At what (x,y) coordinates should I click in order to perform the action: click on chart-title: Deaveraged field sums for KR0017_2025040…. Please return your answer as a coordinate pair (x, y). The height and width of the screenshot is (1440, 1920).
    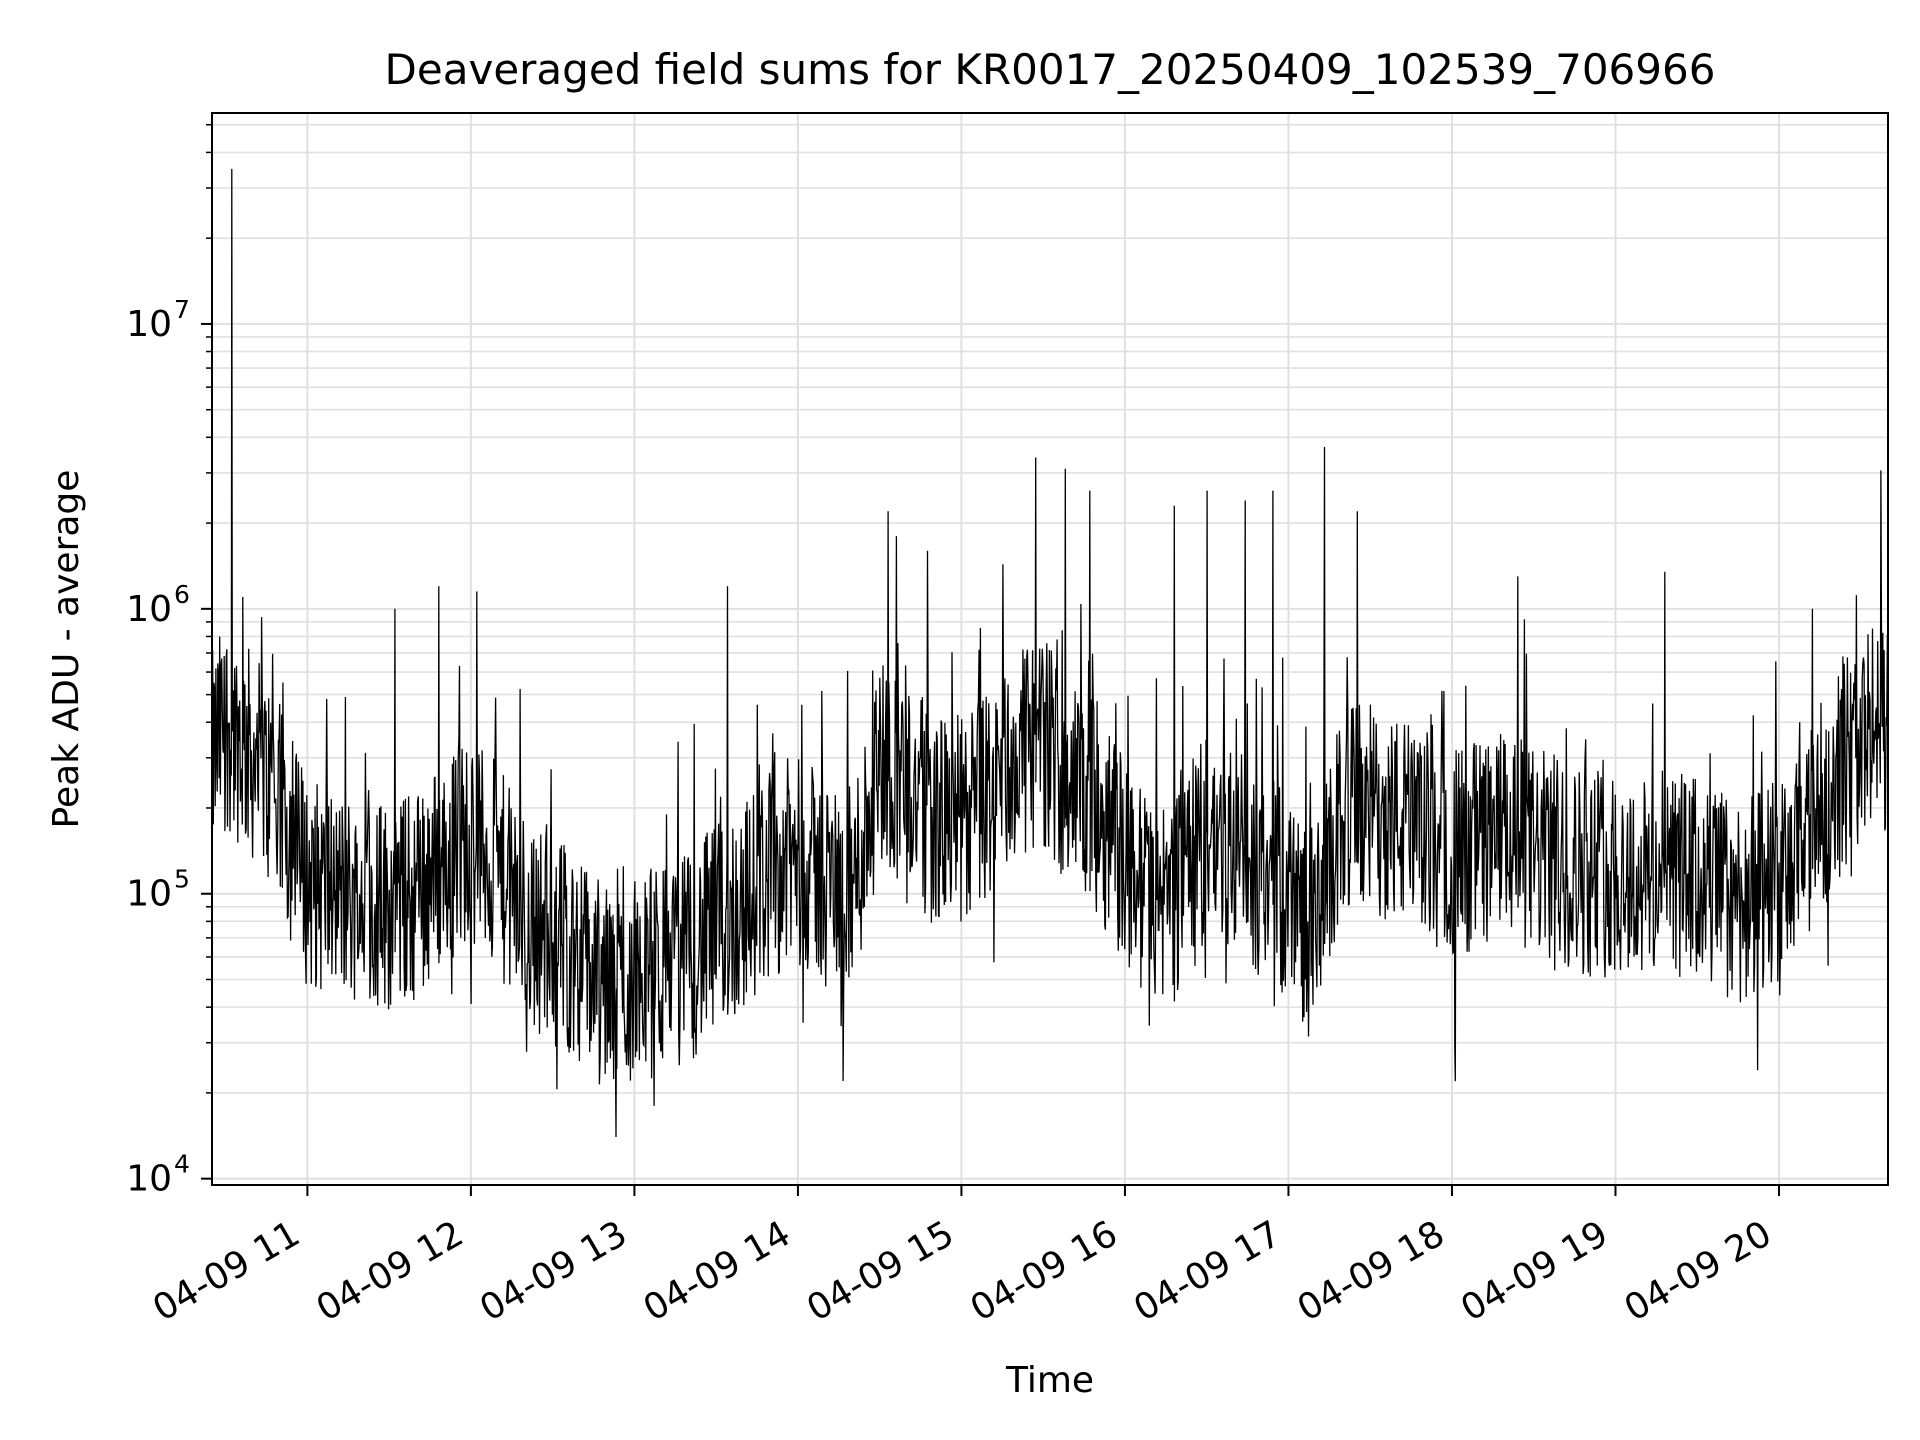
    Looking at the image, I should click on (1050, 69).